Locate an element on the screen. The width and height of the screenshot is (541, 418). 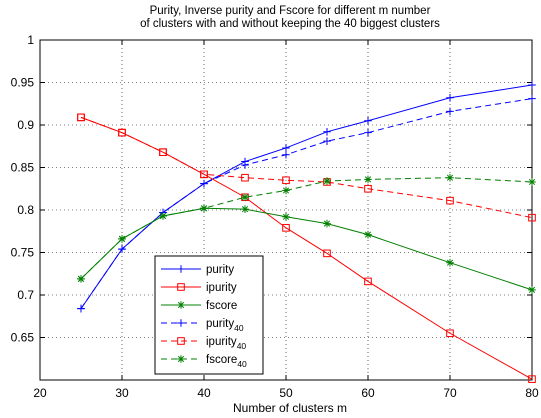
x-tick-label: 60 is located at coordinates (368, 393).